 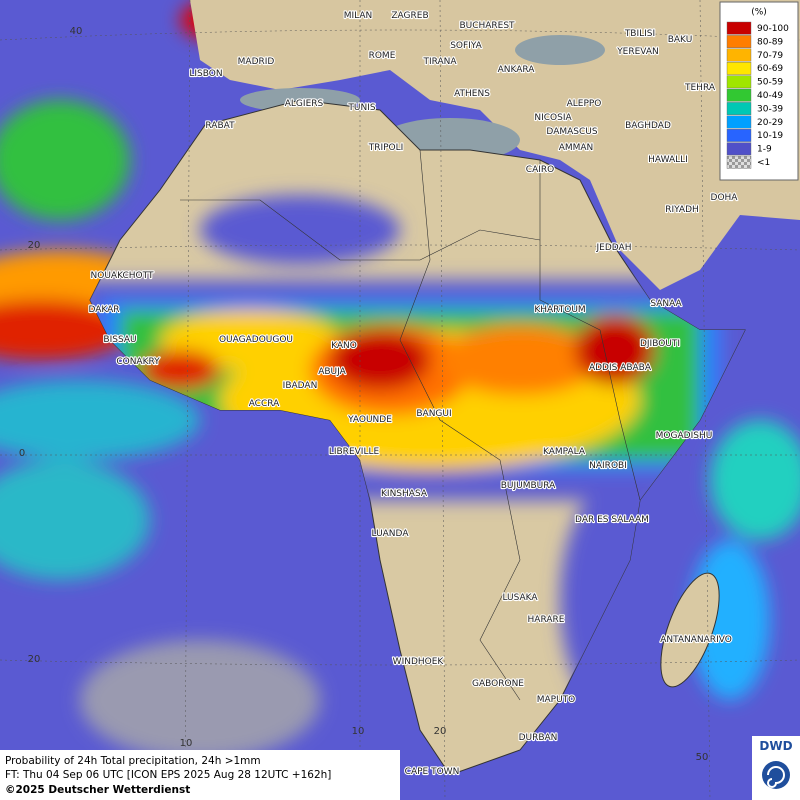 What do you see at coordinates (639, 34) in the screenshot?
I see `city-label: TBILISI` at bounding box center [639, 34].